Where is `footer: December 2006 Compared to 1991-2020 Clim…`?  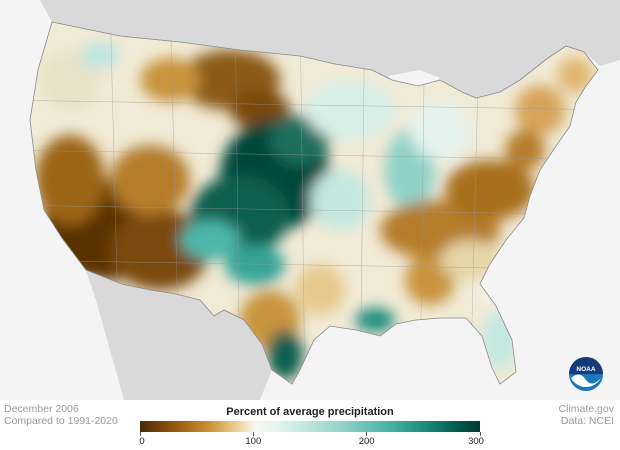
footer: December 2006 Compared to 1991-2020 Clim… is located at coordinates (310, 425).